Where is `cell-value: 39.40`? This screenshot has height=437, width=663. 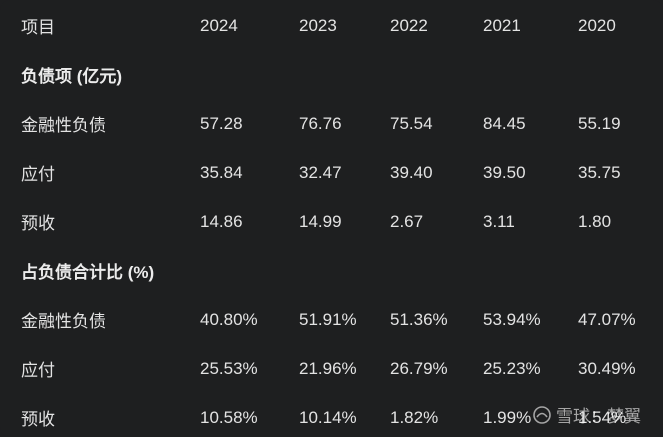
cell-value: 39.40 is located at coordinates (411, 172).